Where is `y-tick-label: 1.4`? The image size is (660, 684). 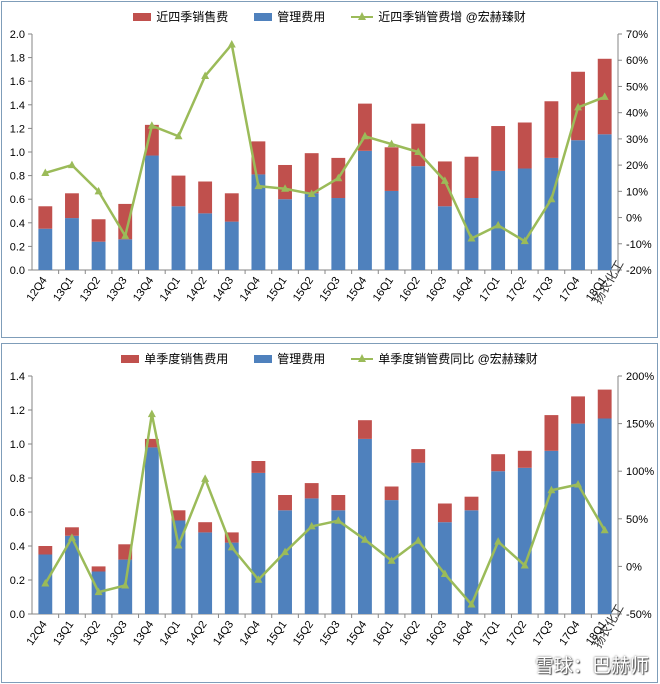 y-tick-label: 1.4 is located at coordinates (17, 377).